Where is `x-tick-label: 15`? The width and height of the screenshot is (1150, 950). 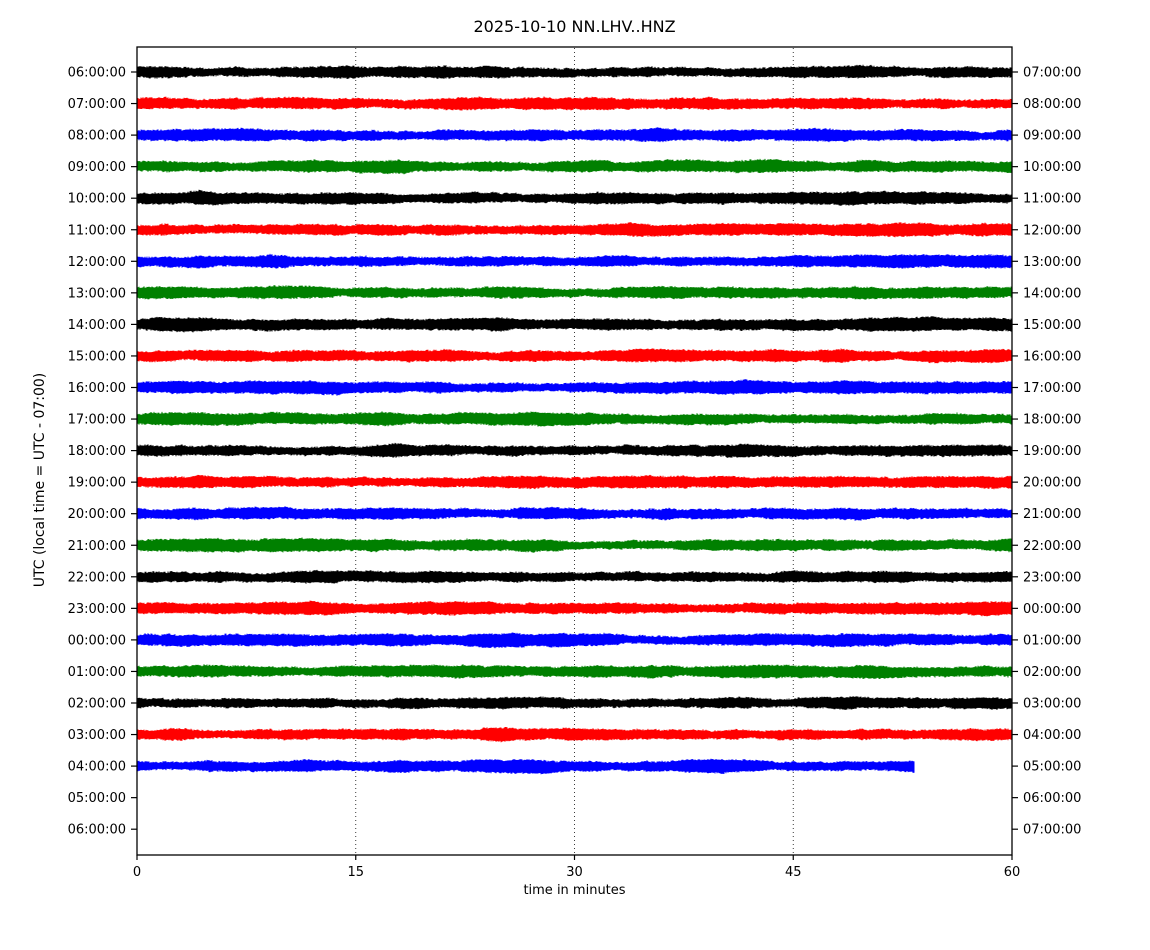
x-tick-label: 15 is located at coordinates (355, 872).